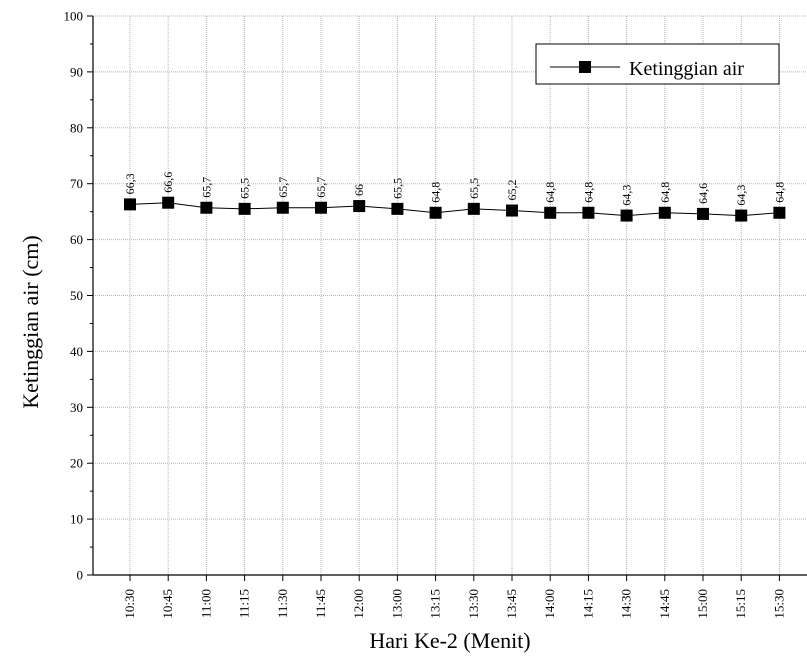 The image size is (807, 662). I want to click on legend: Ketinggian air, so click(657, 64).